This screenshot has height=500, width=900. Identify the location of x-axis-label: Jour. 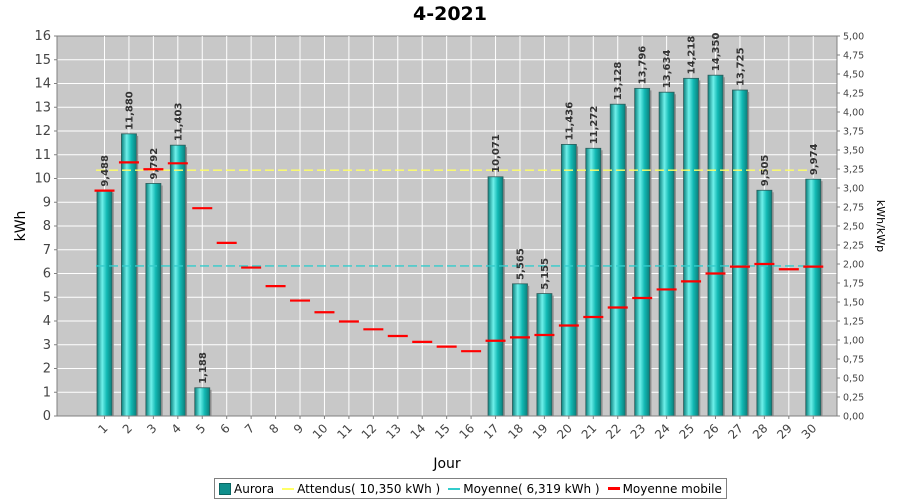
(446, 464).